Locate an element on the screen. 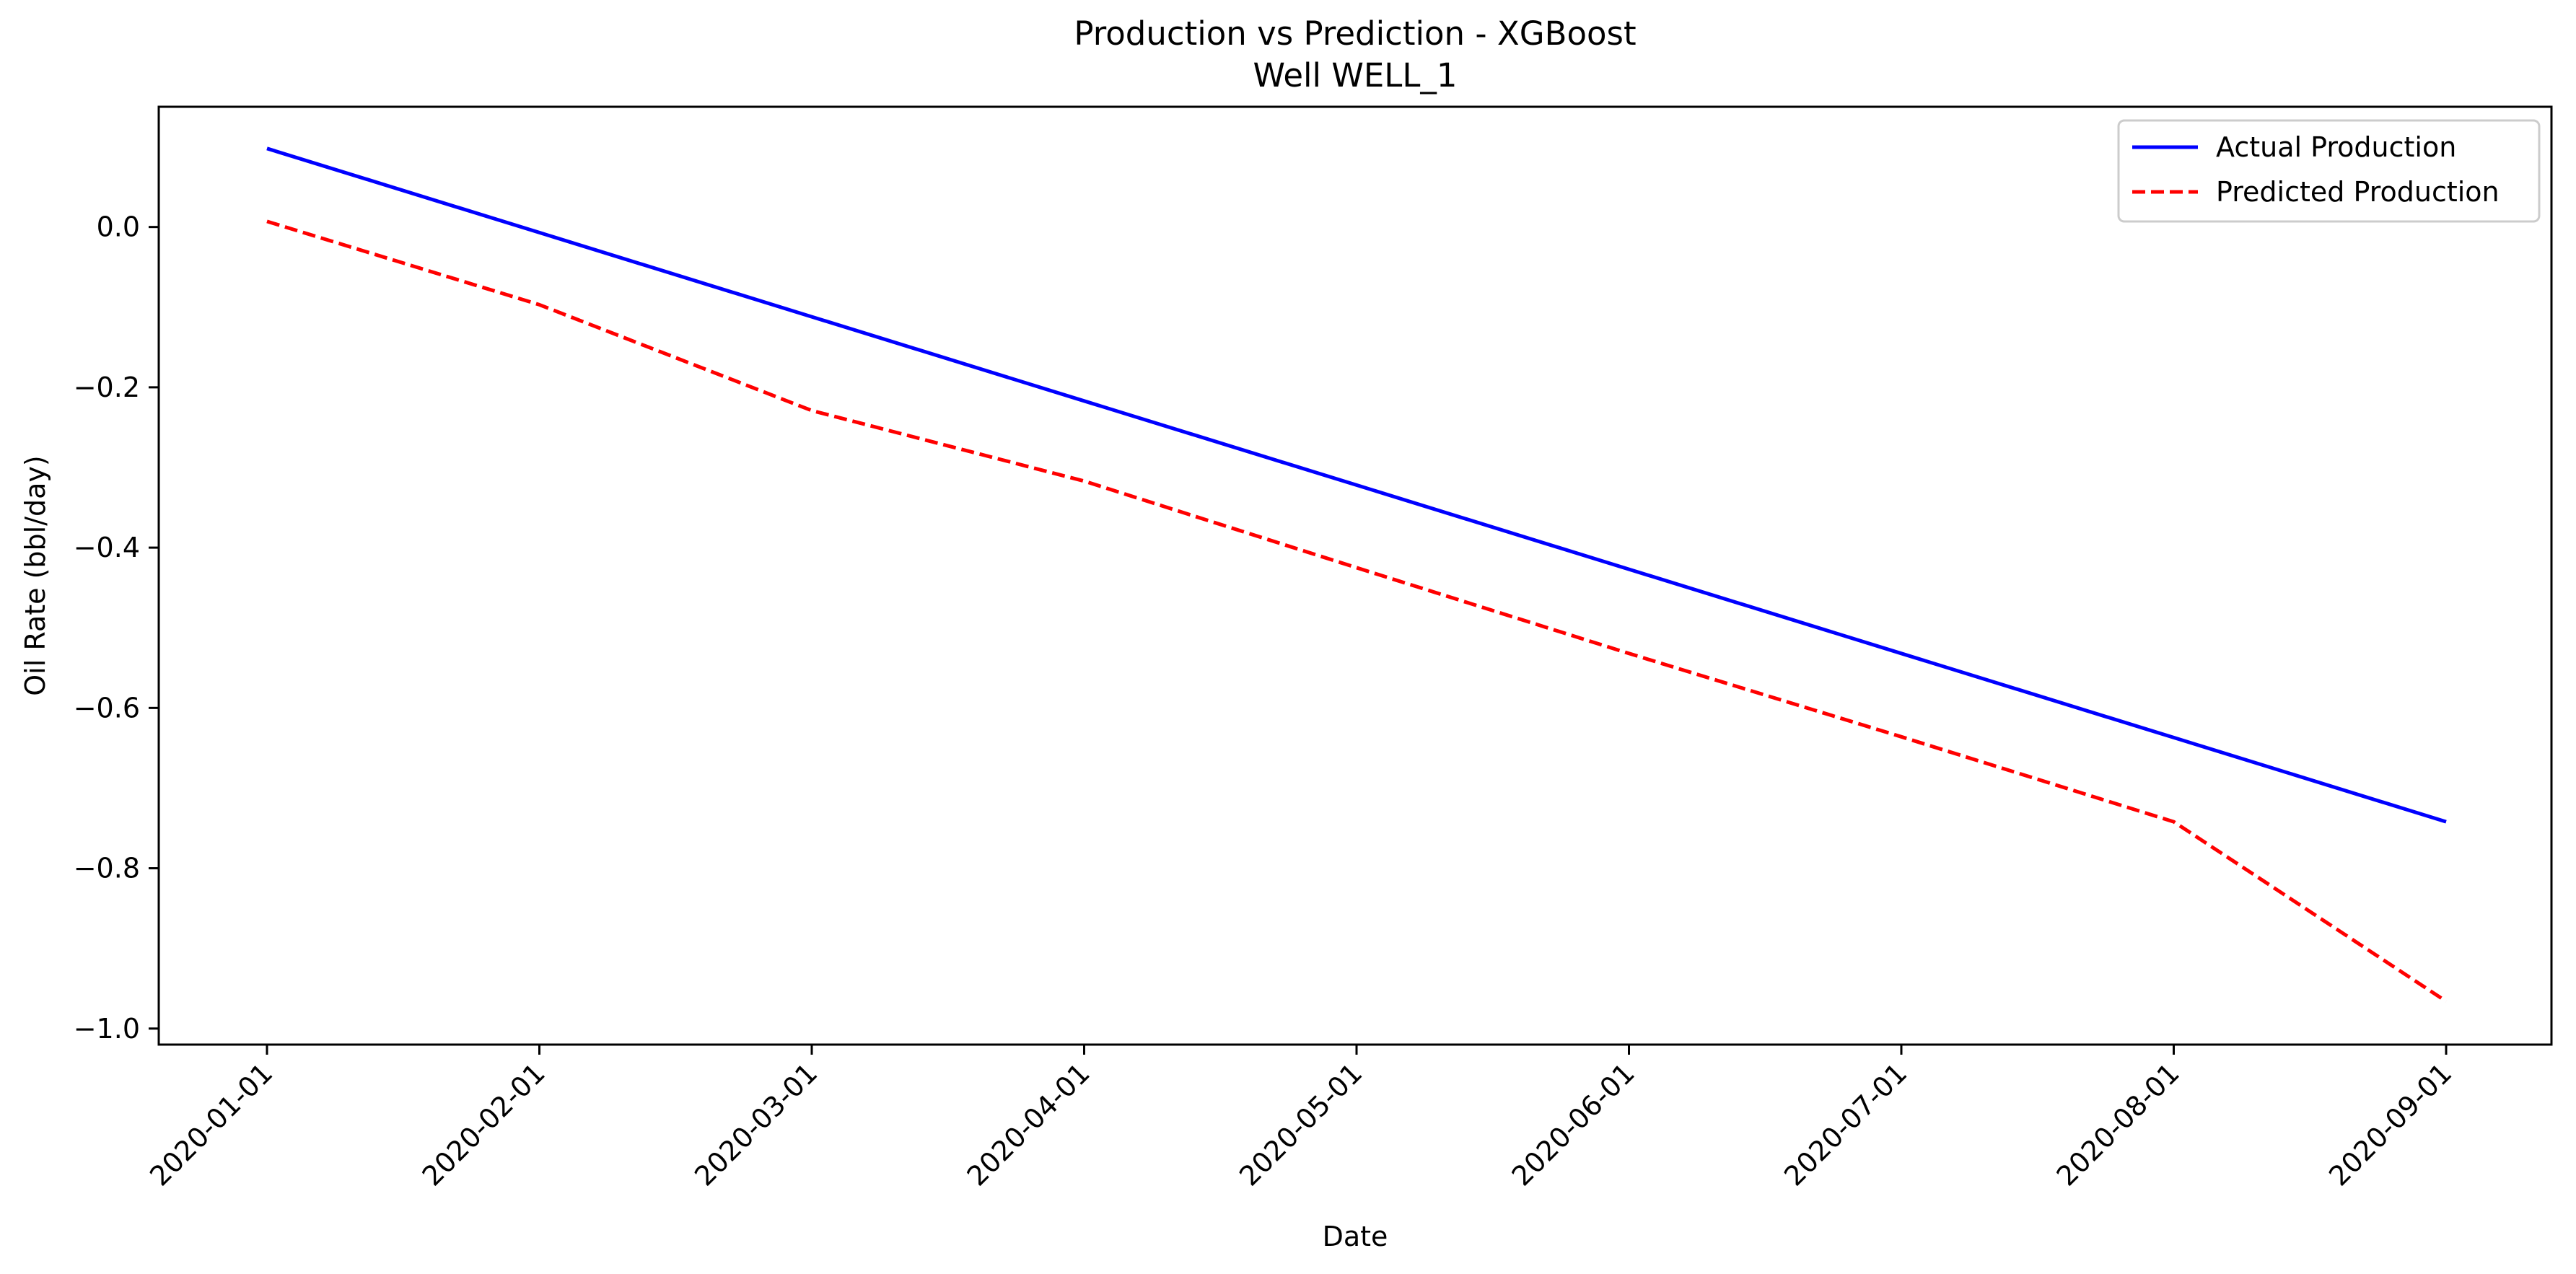  y-tick-label: 0.0 is located at coordinates (118, 227).